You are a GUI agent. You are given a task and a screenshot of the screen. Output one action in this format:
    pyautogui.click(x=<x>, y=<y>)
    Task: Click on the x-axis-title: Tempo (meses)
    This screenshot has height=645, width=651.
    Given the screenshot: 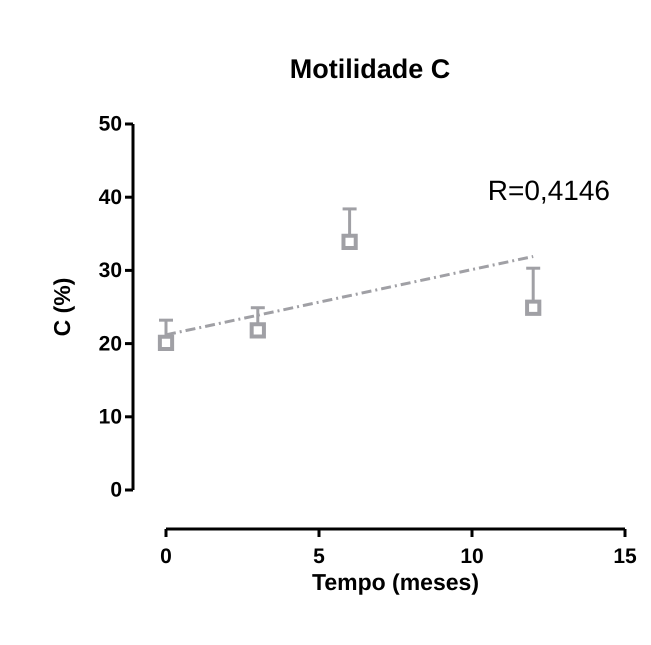 What is the action you would take?
    pyautogui.click(x=396, y=582)
    